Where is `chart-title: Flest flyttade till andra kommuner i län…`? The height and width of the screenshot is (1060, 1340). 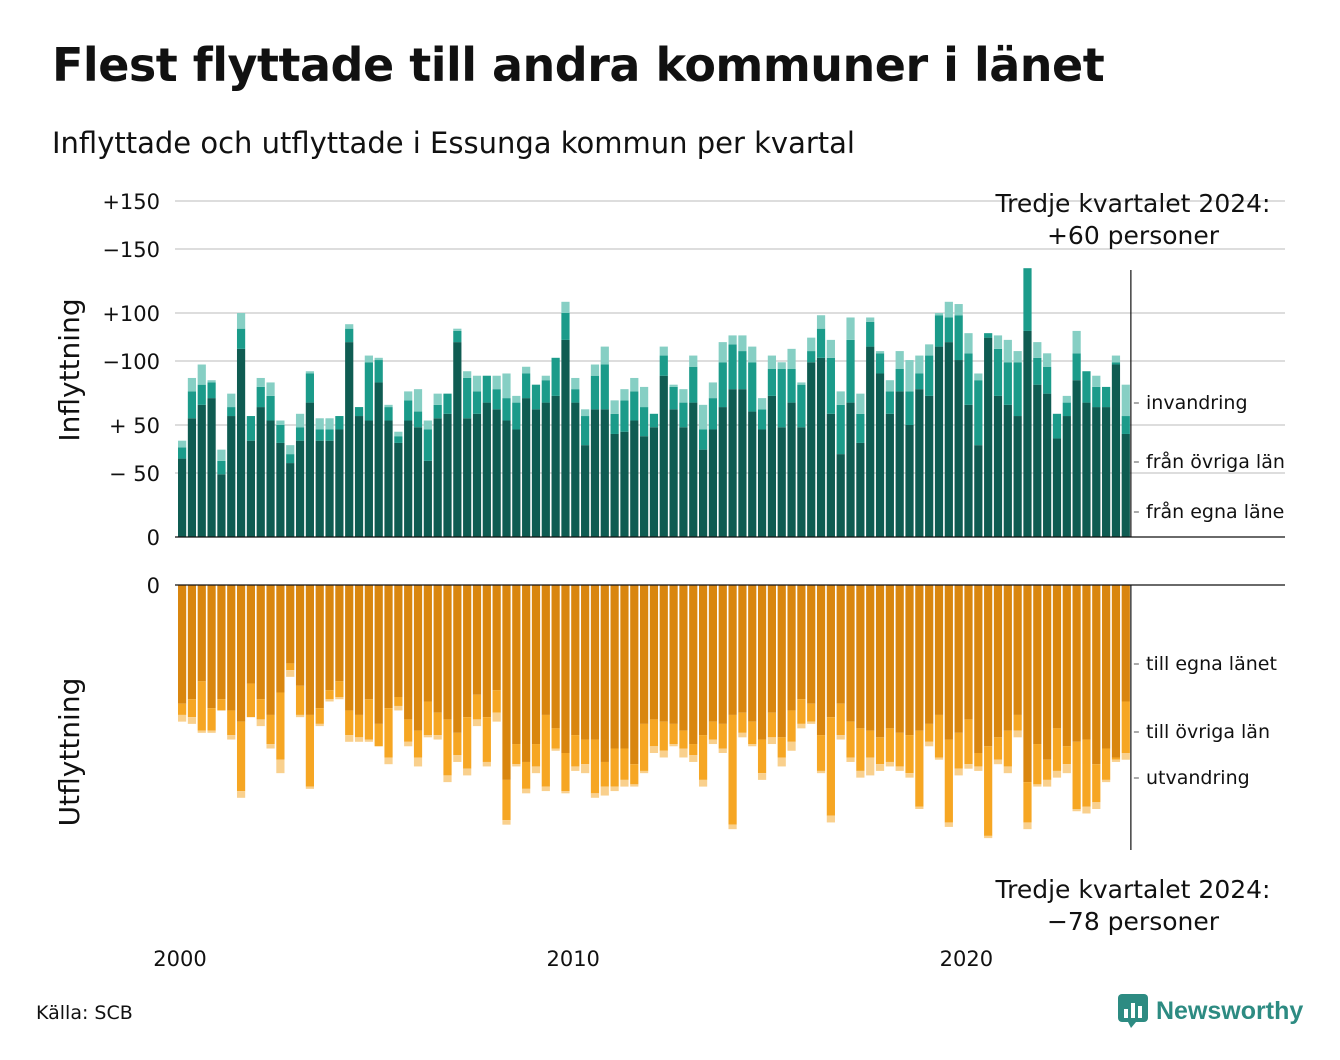 chart-title: Flest flyttade till andra kommuner i län… is located at coordinates (578, 65).